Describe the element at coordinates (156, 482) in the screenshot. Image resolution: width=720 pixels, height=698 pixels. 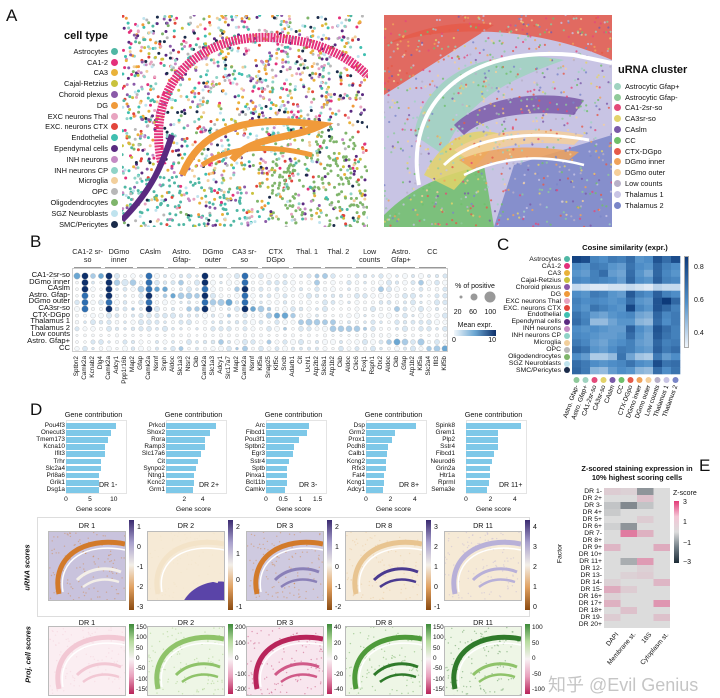
I see `bar-gene-label: Kcnc2` at that location.